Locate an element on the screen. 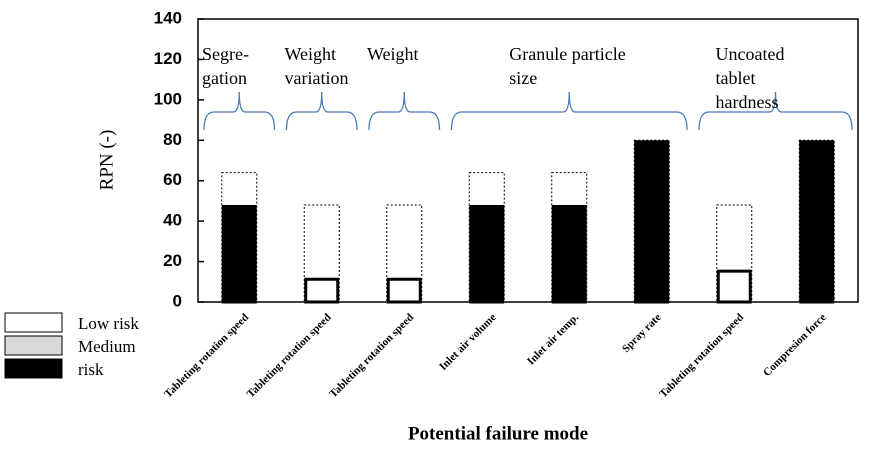  y-tick-label: 0 is located at coordinates (177, 300).